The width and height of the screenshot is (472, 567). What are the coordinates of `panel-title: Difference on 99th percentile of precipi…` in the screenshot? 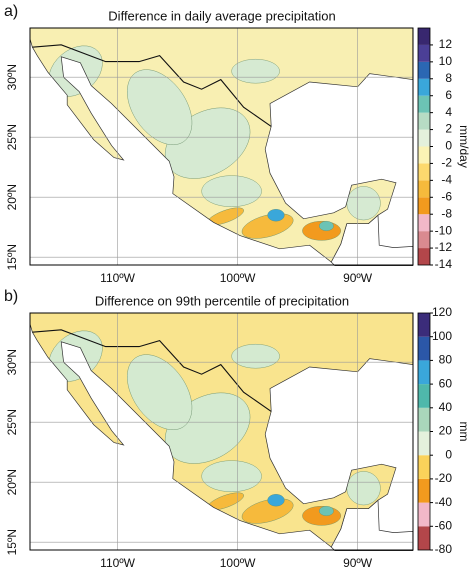 It's located at (222, 300).